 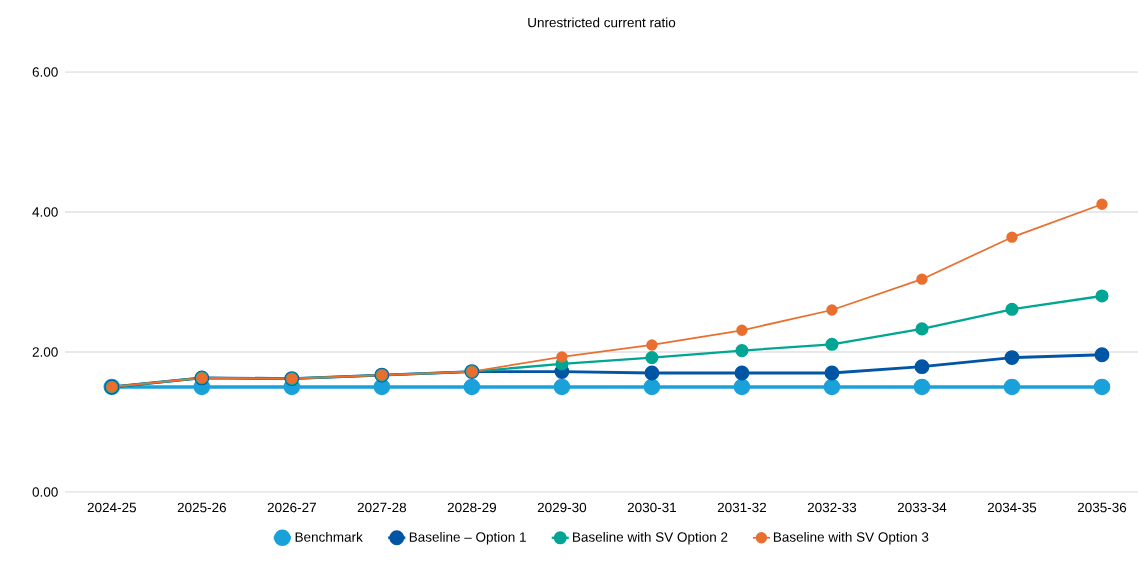 I want to click on legend-label: Baseline with SV Option 3, so click(x=851, y=538).